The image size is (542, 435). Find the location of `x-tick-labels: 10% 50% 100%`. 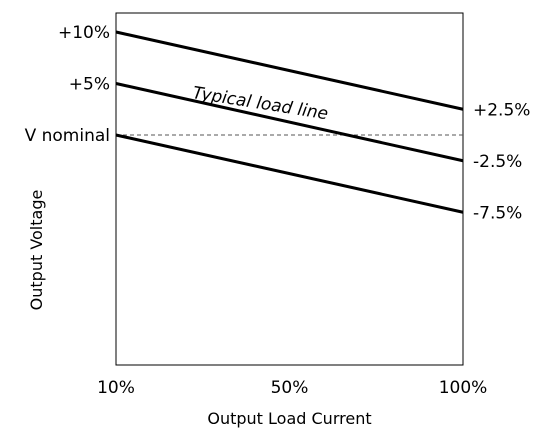

x-tick-labels: 10% 50% 100% is located at coordinates (292, 388).